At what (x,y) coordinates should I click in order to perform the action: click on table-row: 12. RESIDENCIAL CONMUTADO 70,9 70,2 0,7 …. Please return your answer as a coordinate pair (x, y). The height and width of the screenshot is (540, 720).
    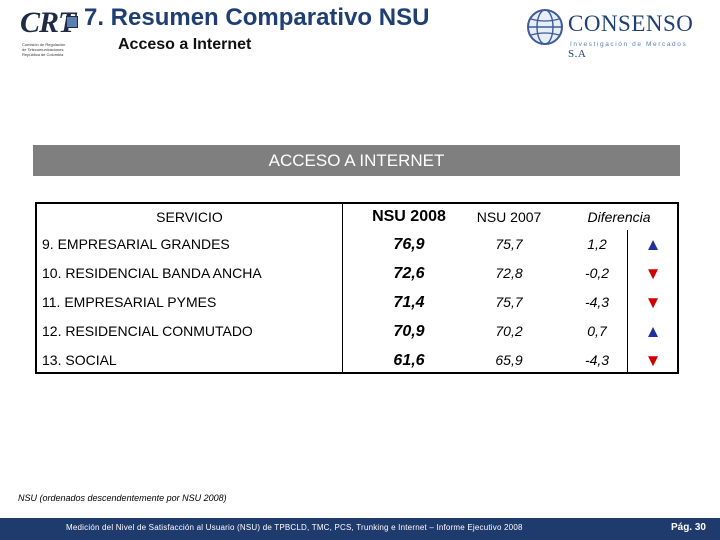
    Looking at the image, I should click on (357, 331).